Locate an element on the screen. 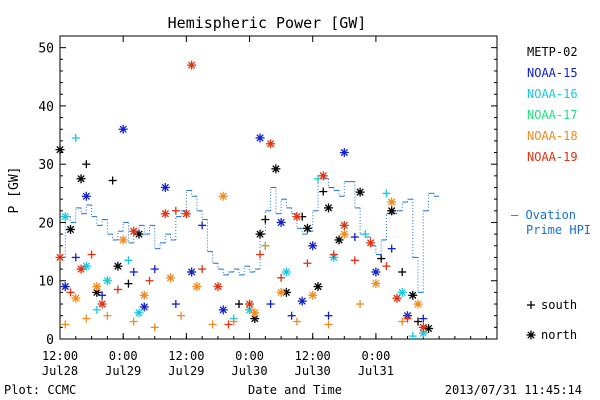 This screenshot has width=600, height=400. legend-noaa-19: NOAA-19 is located at coordinates (552, 157).